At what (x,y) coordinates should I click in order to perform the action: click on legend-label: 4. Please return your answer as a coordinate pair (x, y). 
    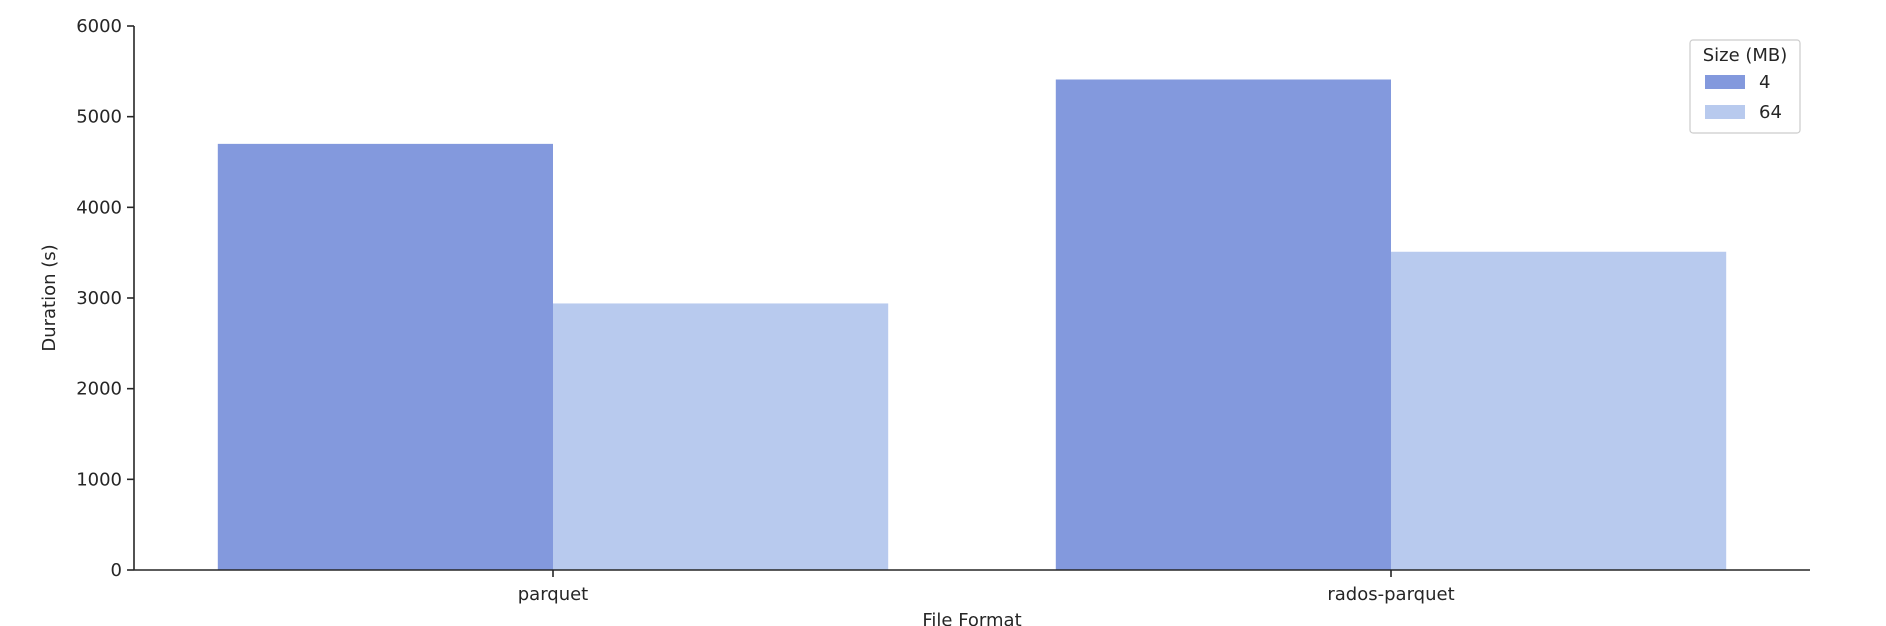
    Looking at the image, I should click on (1764, 82).